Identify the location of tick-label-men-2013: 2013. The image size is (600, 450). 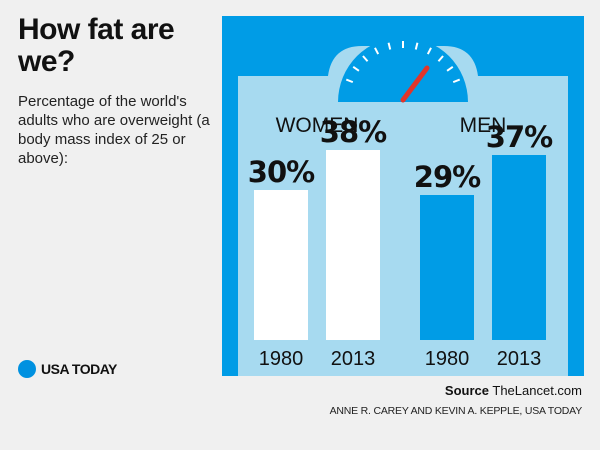
(519, 359).